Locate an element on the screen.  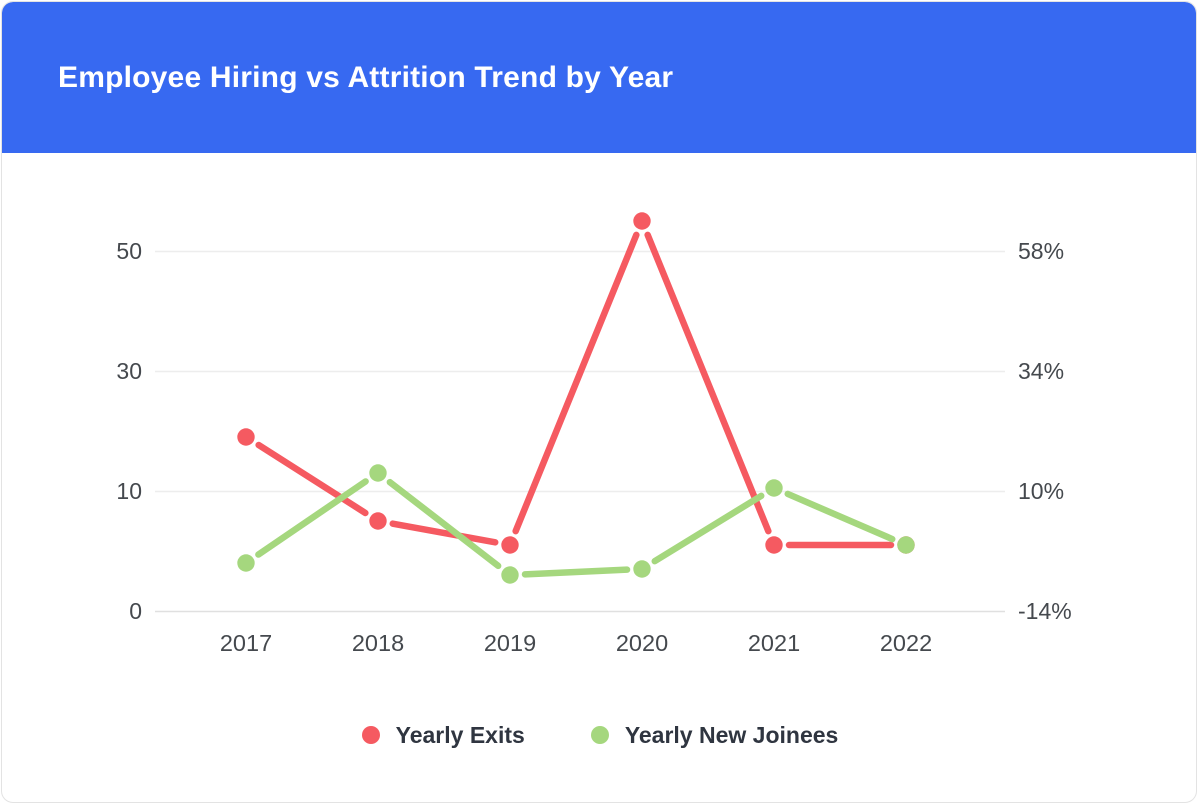
yearly-exits-dot-icon is located at coordinates (370, 735).